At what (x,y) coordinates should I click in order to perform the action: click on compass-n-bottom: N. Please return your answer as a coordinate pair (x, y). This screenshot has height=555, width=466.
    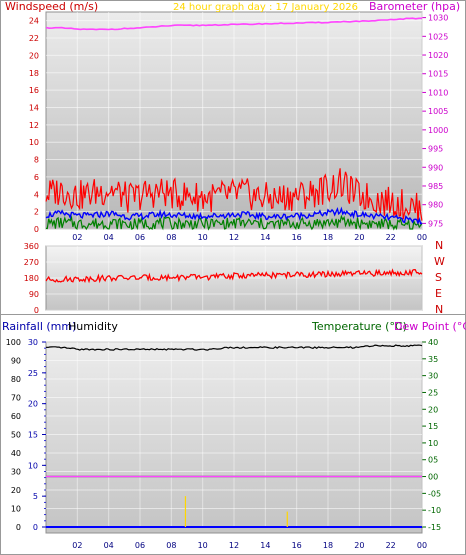
    Looking at the image, I should click on (439, 309).